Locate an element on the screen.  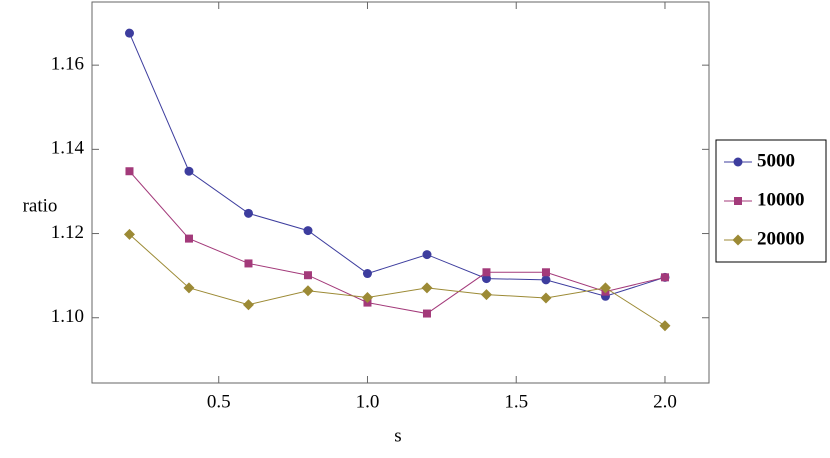
x-tick-label: 1.0 is located at coordinates (368, 401).